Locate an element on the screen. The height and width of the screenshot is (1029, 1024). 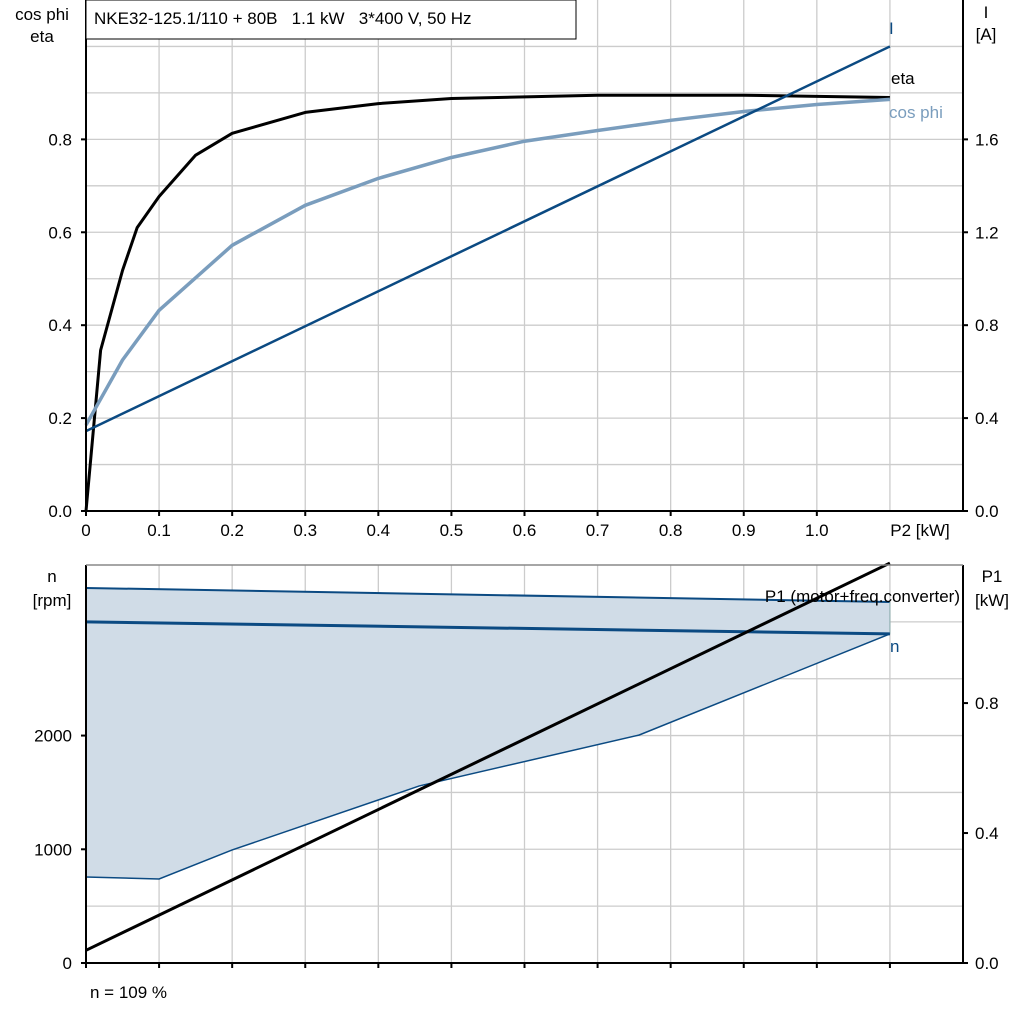
top-left-axis-label-2: eta is located at coordinates (42, 36).